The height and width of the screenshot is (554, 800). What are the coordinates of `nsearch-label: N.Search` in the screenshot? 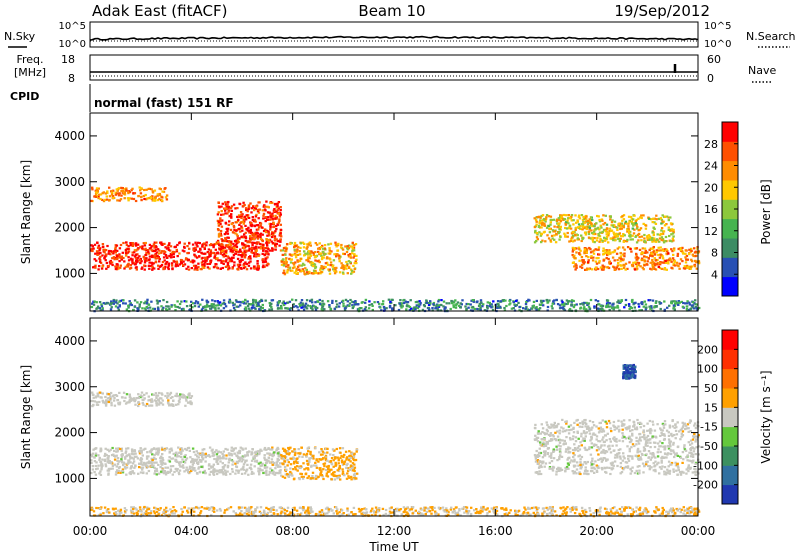 It's located at (771, 36).